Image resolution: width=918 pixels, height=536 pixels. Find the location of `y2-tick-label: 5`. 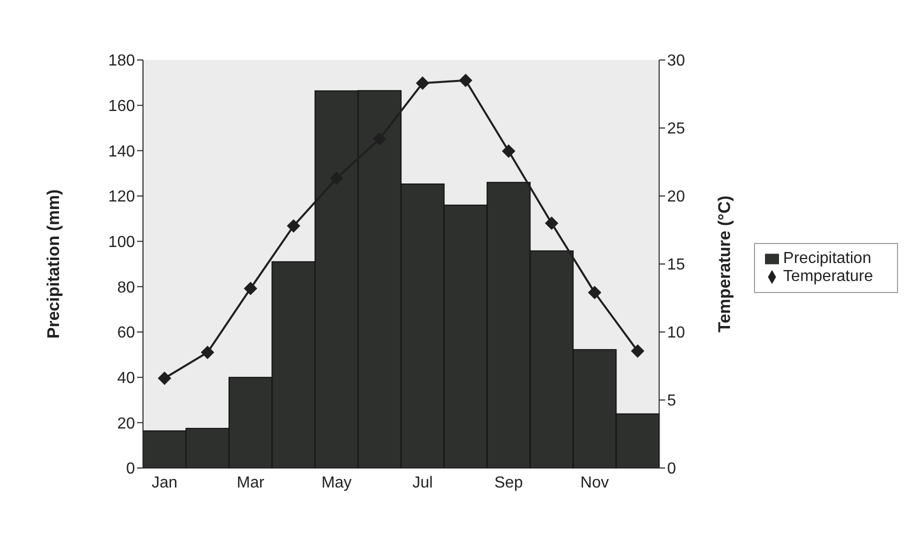

y2-tick-label: 5 is located at coordinates (671, 401).